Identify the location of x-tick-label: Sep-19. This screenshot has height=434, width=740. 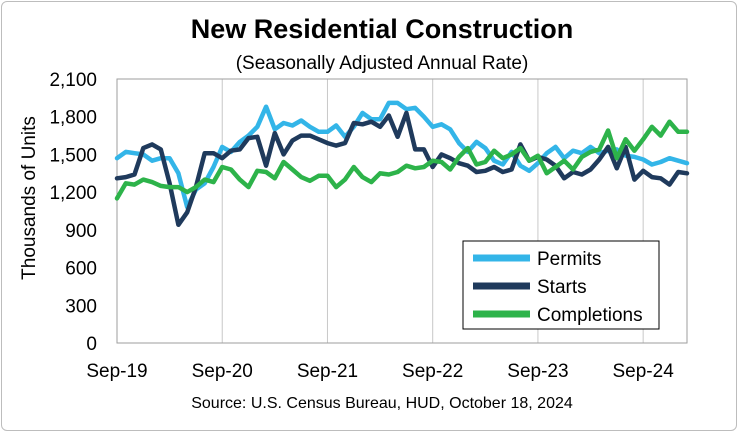
(116, 371).